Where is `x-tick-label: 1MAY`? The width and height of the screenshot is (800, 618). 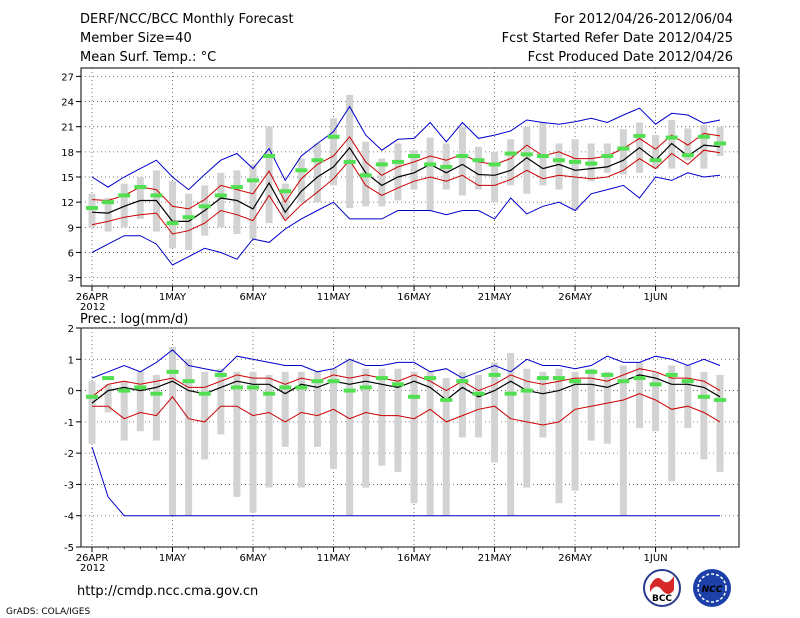 x-tick-label: 1MAY is located at coordinates (173, 558).